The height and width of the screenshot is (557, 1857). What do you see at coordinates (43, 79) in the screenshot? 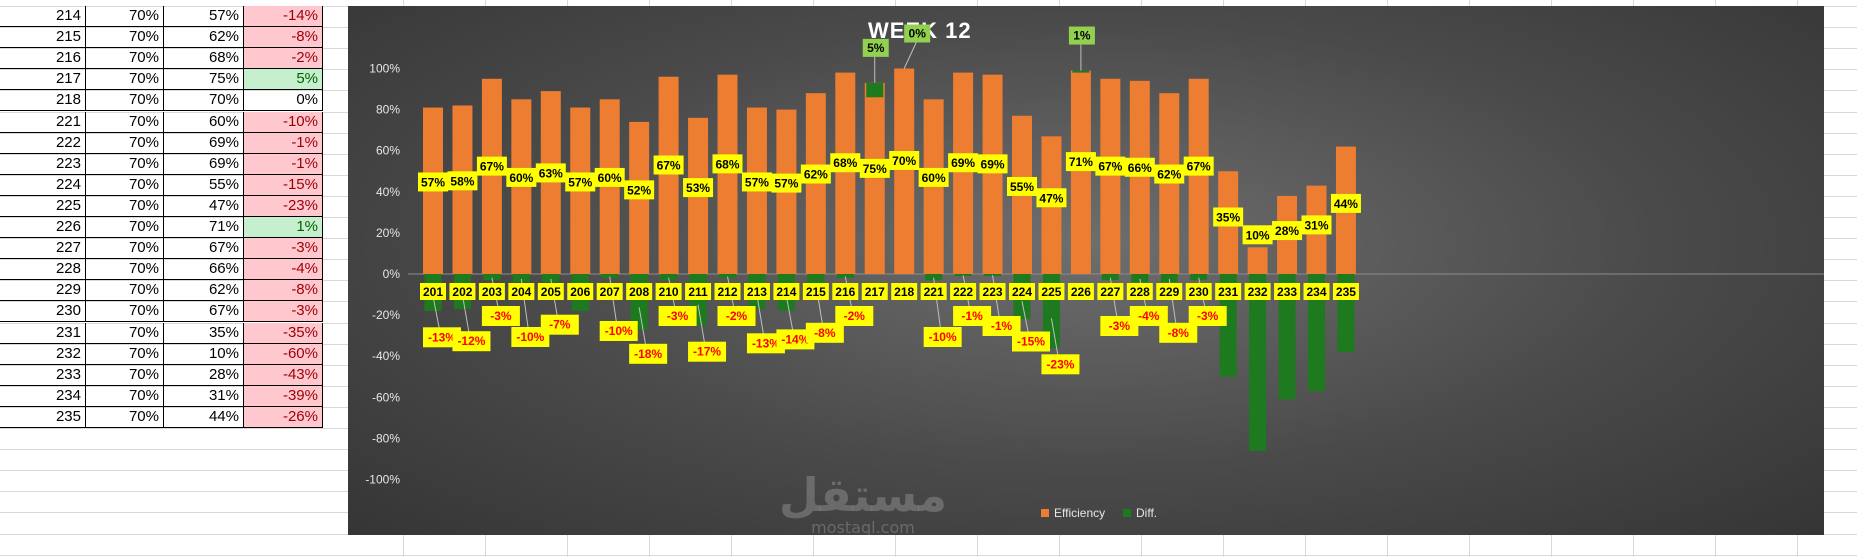
I see `table-cell-id: 217` at bounding box center [43, 79].